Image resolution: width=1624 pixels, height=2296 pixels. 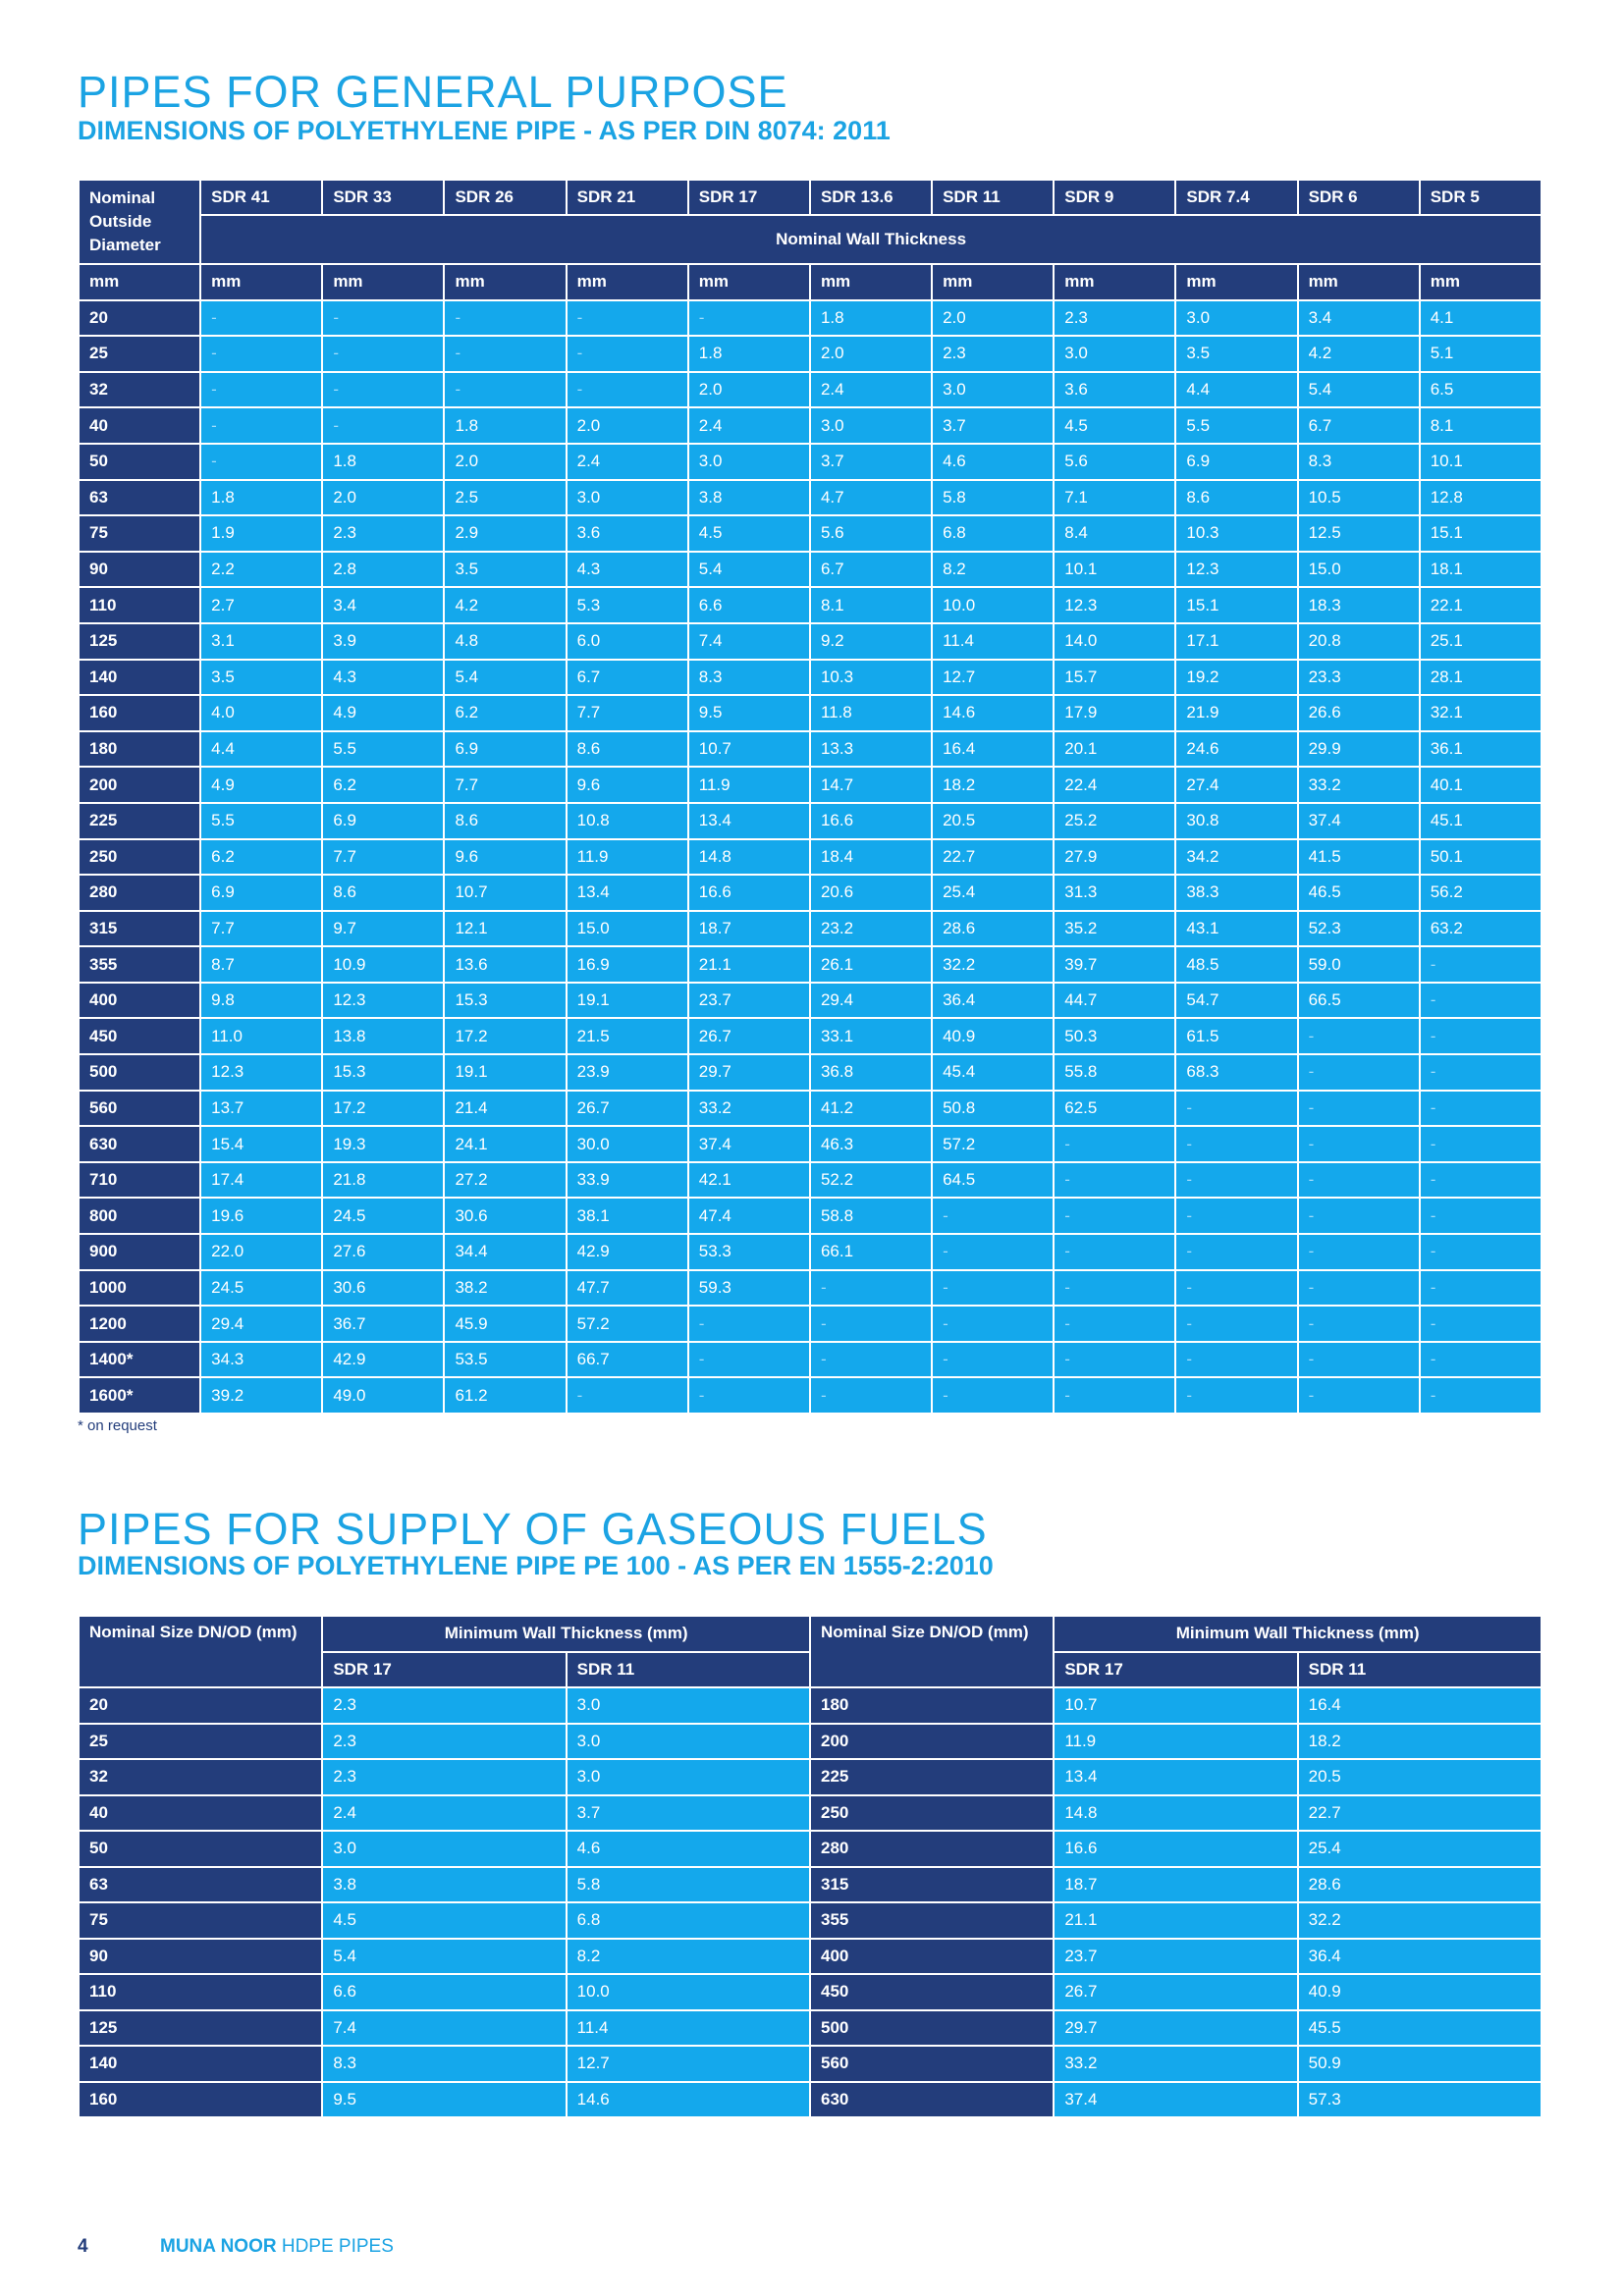 What do you see at coordinates (1480, 318) in the screenshot?
I see `wall-thickness: 4.1` at bounding box center [1480, 318].